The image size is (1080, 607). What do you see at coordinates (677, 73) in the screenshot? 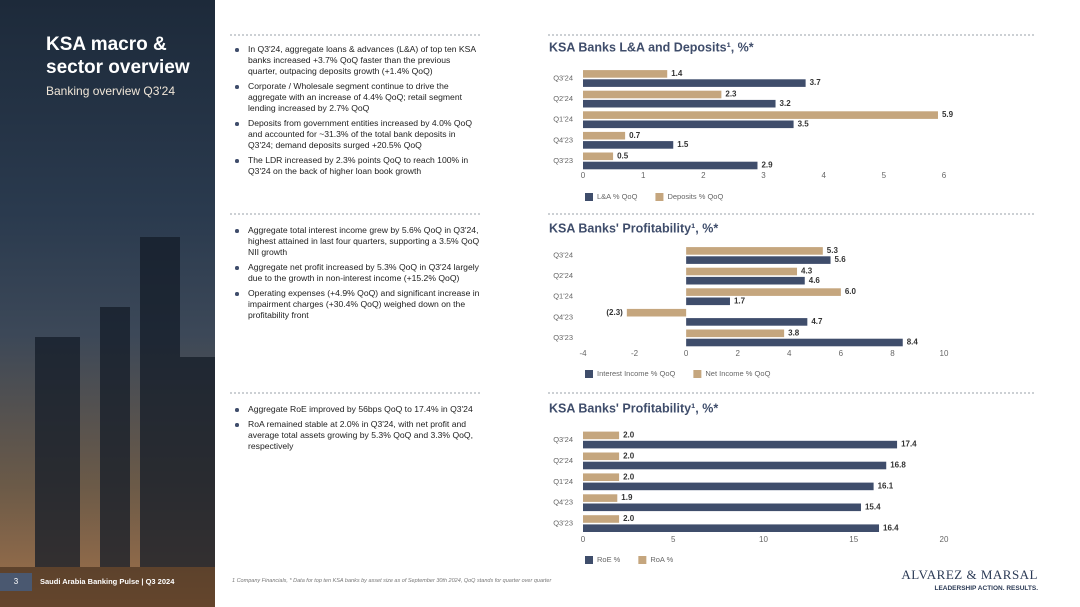
I see `value-label: 1.4` at bounding box center [677, 73].